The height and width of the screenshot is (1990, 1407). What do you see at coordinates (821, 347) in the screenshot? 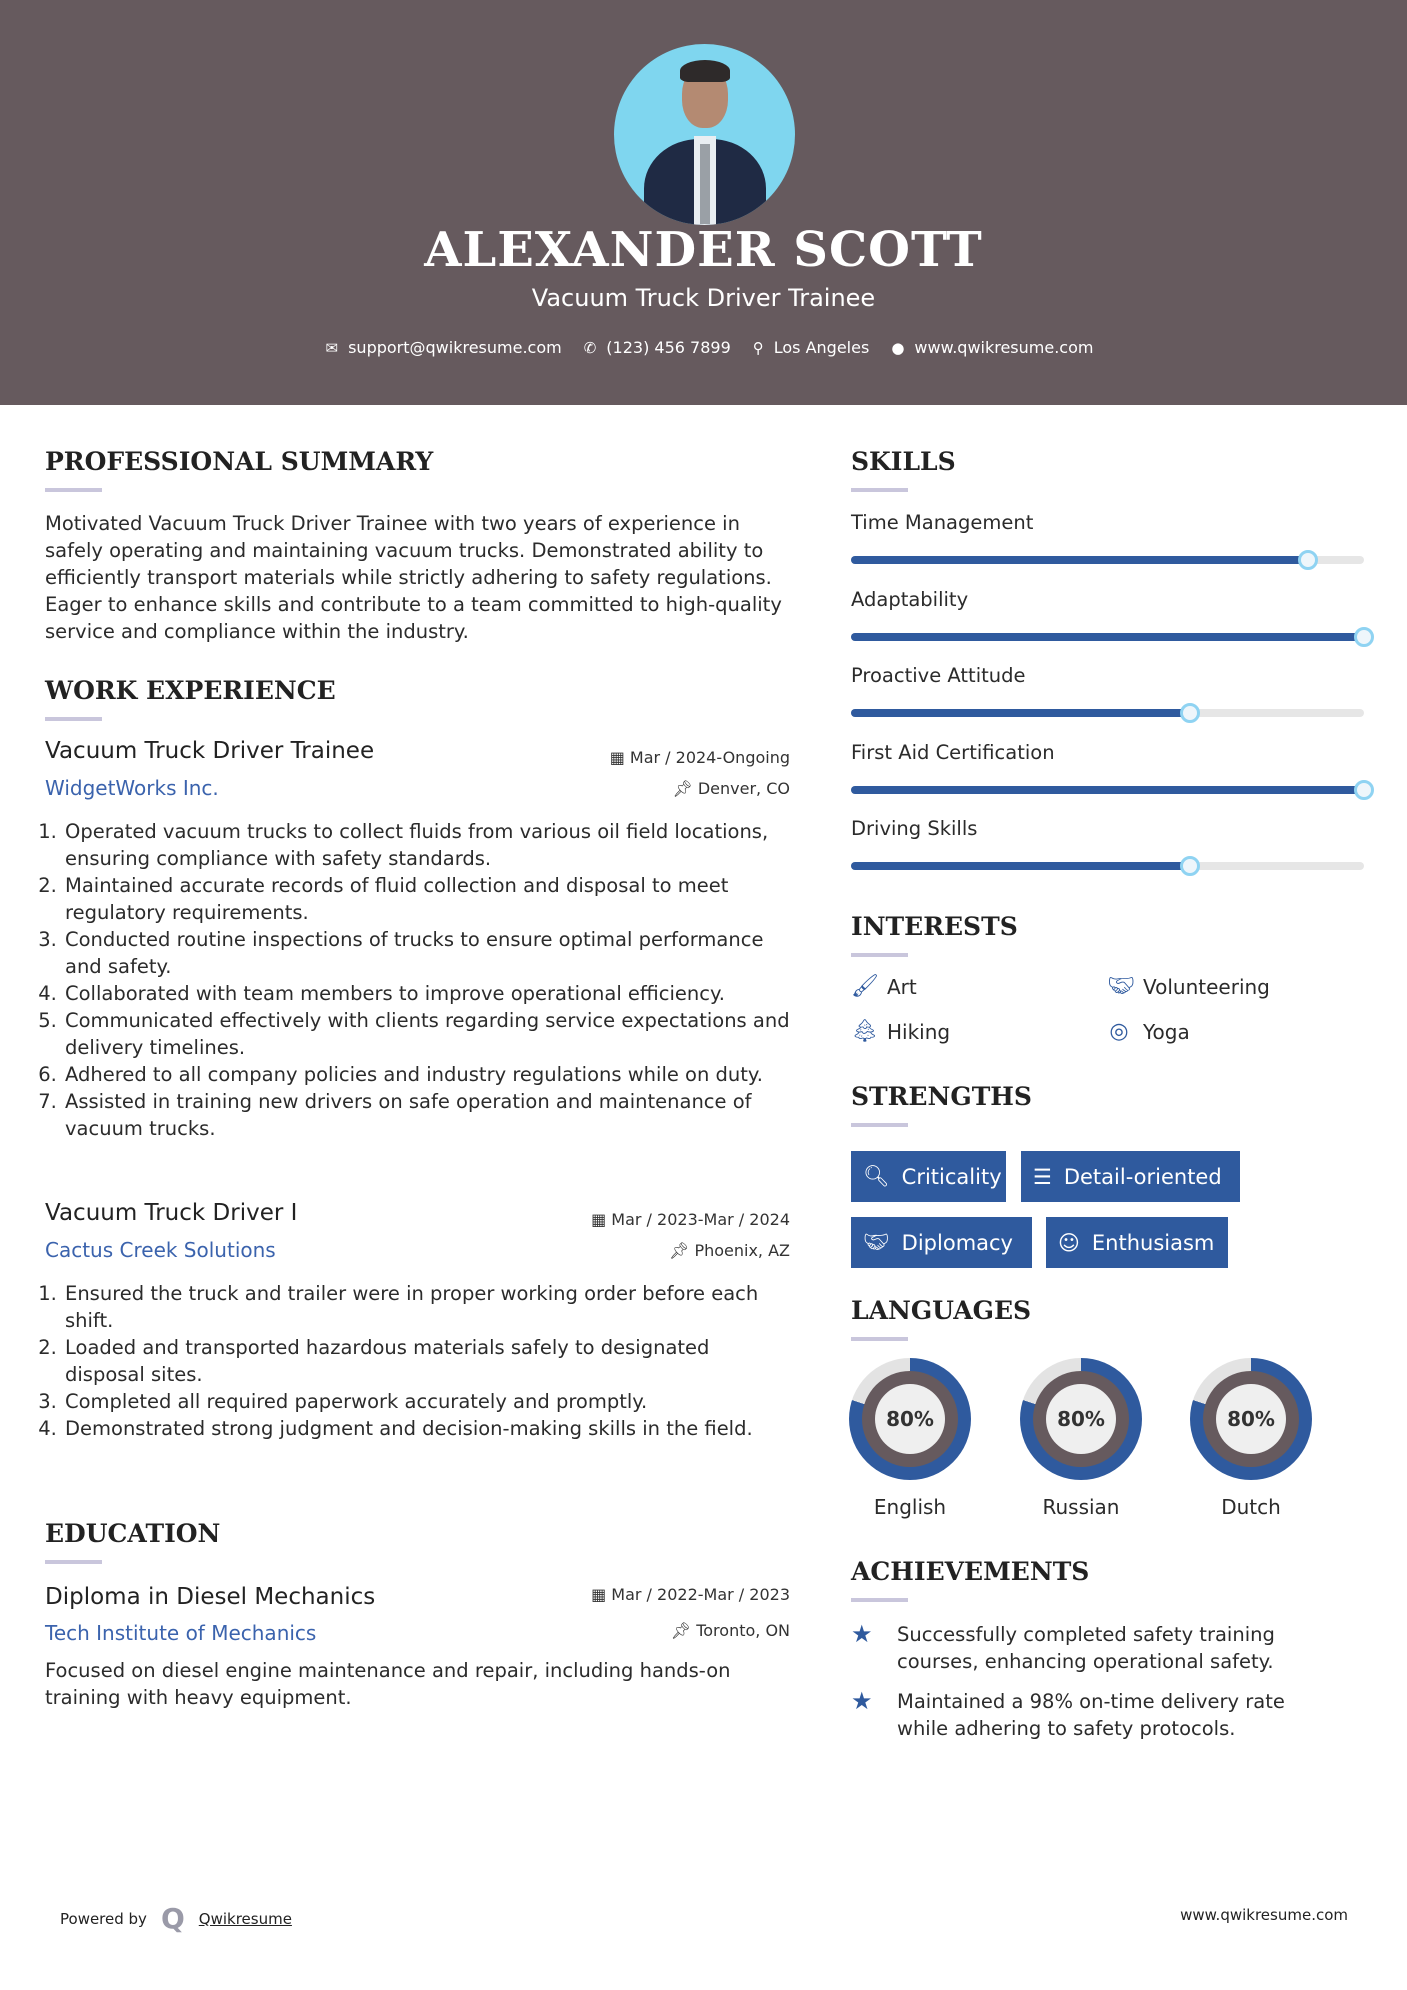
I see `contact-location: Los Angeles` at bounding box center [821, 347].